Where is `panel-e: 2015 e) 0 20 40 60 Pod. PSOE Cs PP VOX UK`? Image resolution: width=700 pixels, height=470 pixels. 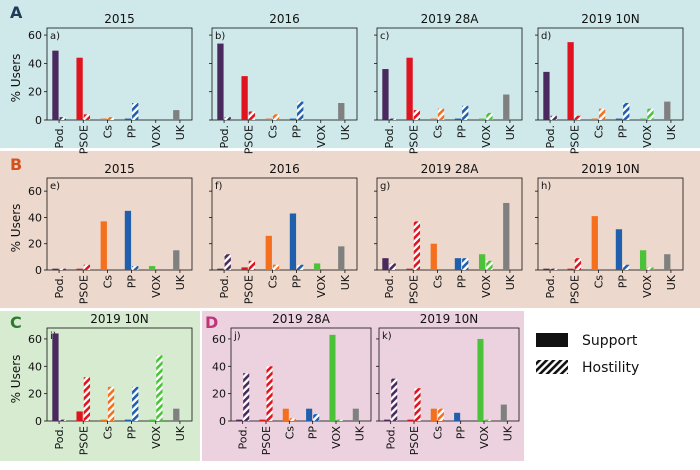 panel-e: 2015 e) 0 20 40 60 Pod. PSOE Cs PP VOX UK is located at coordinates (110, 233).